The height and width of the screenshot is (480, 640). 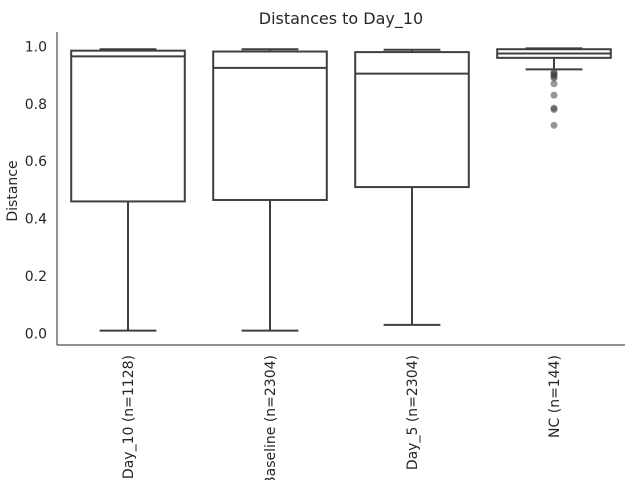 What do you see at coordinates (36, 335) in the screenshot?
I see `y-tick-label: 0.0` at bounding box center [36, 335].